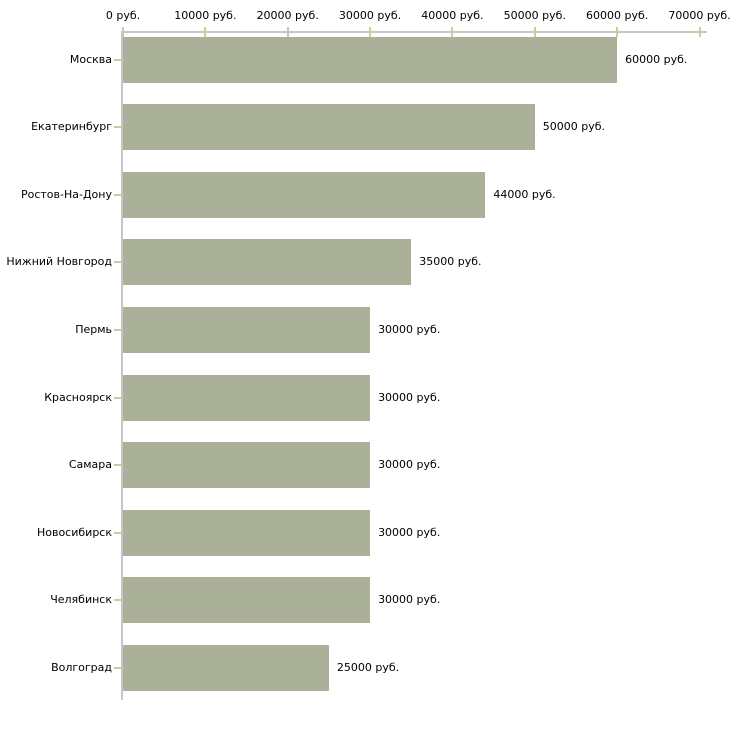  Describe the element at coordinates (81, 600) in the screenshot. I see `category-label: Челябинск` at that location.